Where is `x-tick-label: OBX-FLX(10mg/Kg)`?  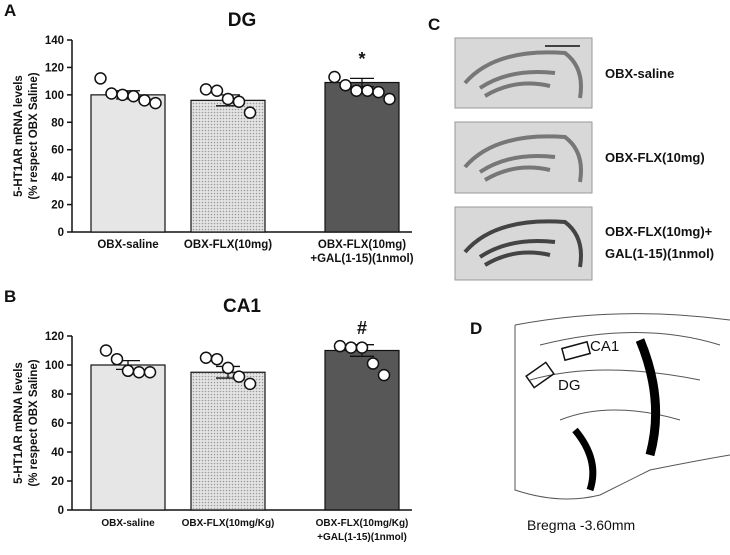 x-tick-label: OBX-FLX(10mg/Kg) is located at coordinates (228, 523).